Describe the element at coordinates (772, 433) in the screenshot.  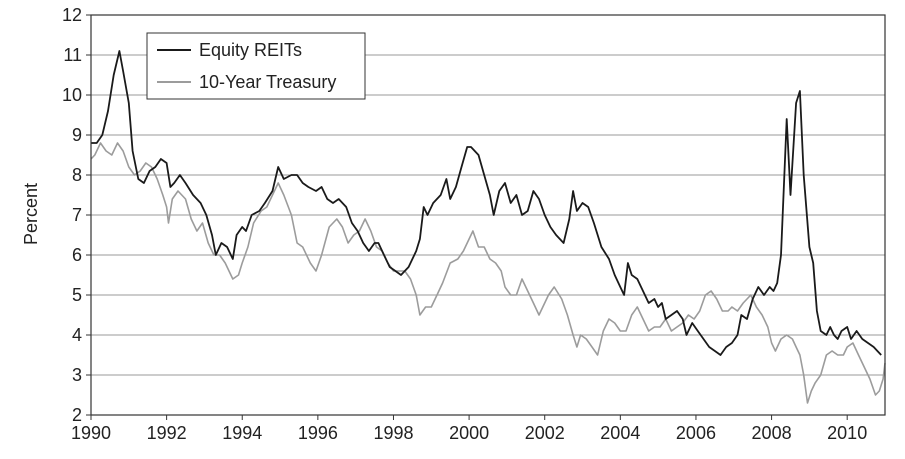
I see `x-tick-label: 2008` at that location.